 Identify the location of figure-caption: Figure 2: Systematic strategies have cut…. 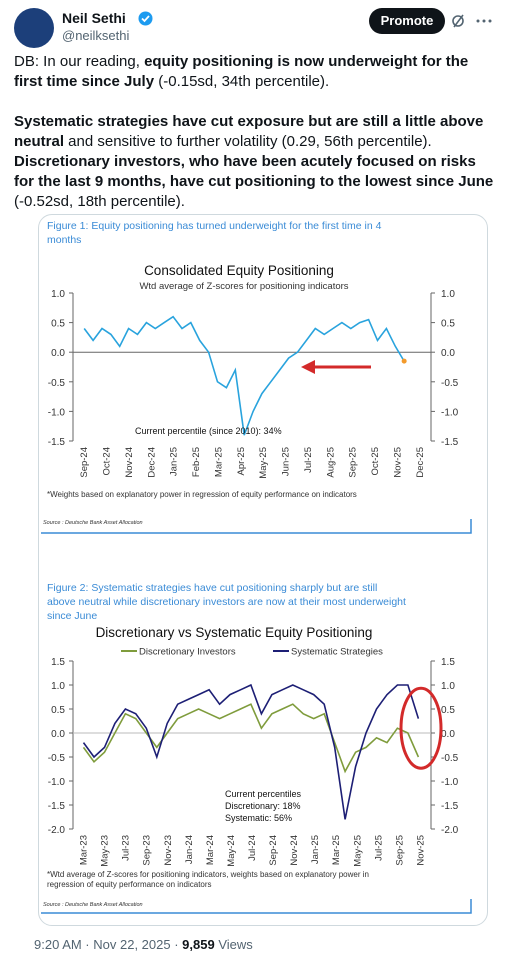
(226, 602).